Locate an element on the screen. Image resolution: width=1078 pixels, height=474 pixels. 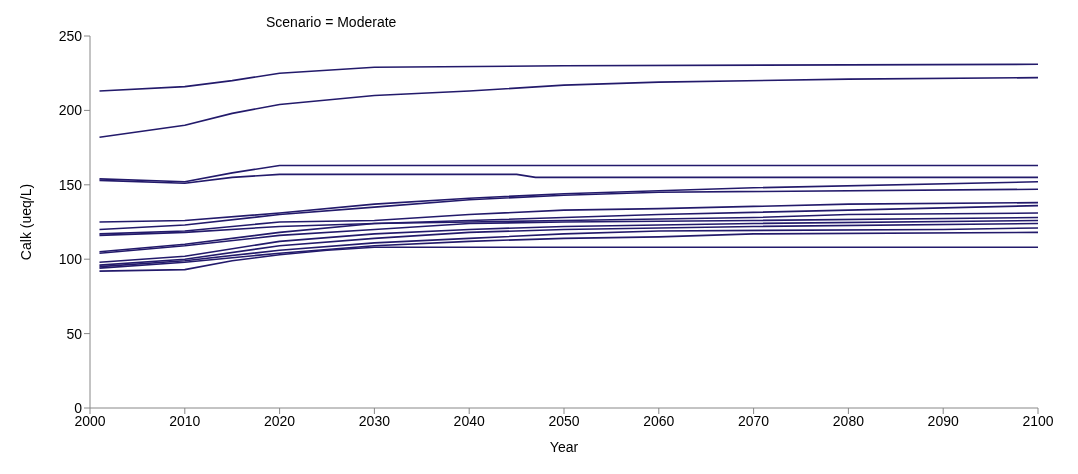
y-tick-label: 100 is located at coordinates (70, 259).